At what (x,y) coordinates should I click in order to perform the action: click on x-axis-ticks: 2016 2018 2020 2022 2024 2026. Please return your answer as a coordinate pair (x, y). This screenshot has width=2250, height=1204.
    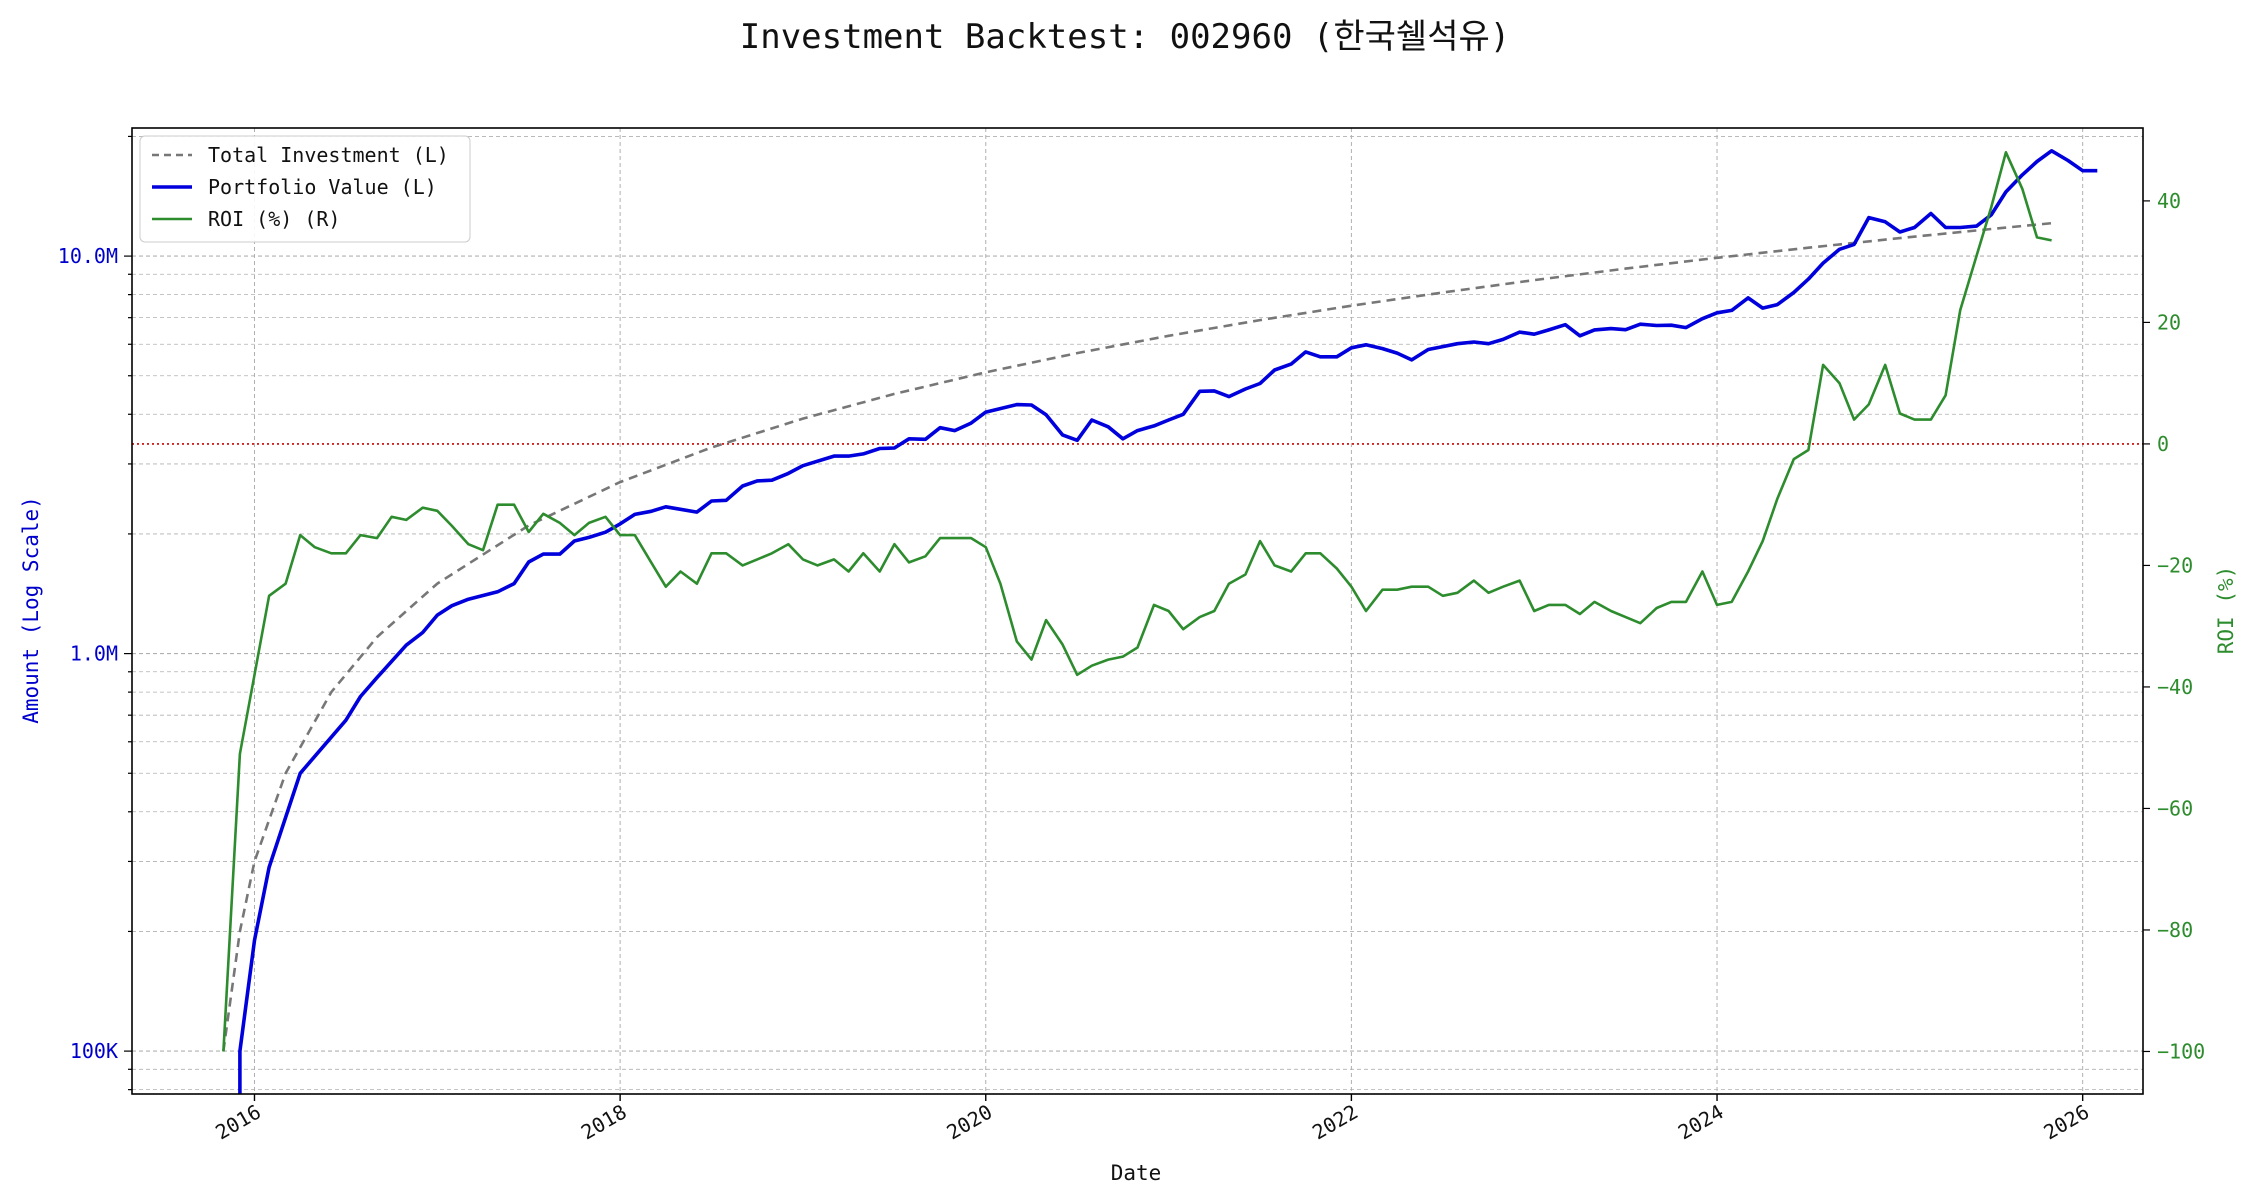
    Looking at the image, I should click on (1152, 1119).